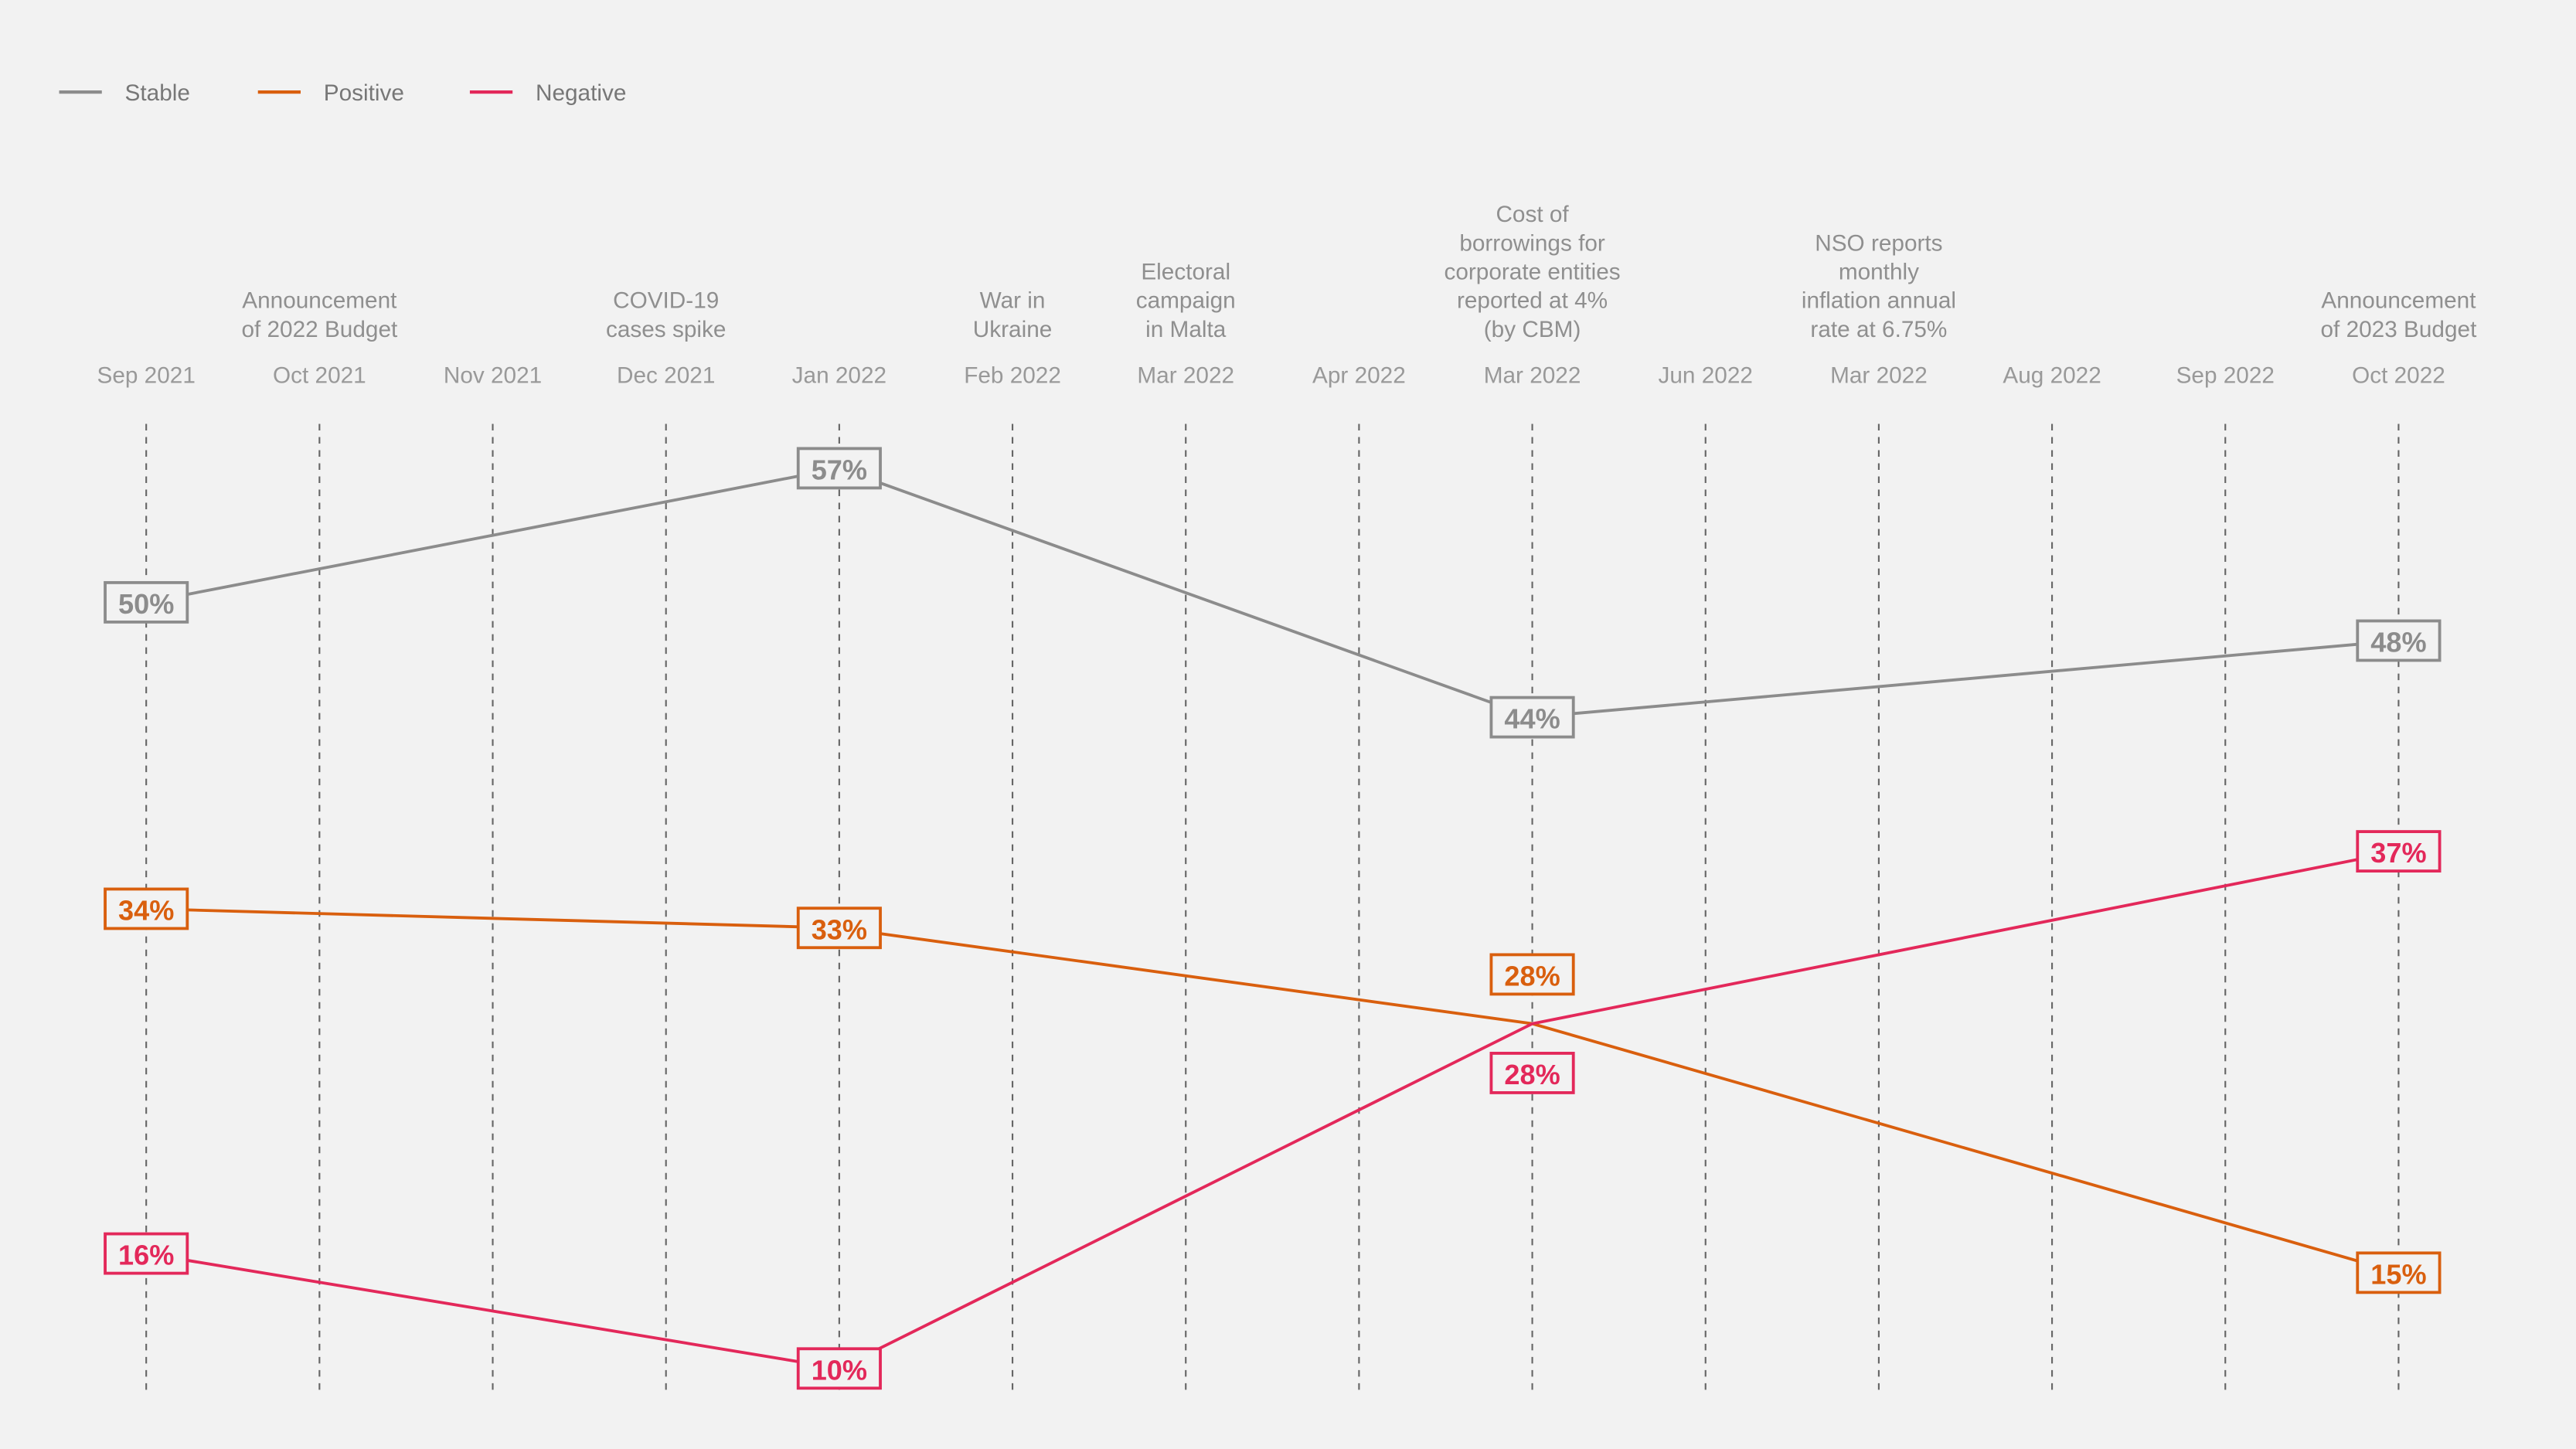 This screenshot has height=1449, width=2576. Describe the element at coordinates (1706, 375) in the screenshot. I see `x-tick-label: Jun 2022` at that location.